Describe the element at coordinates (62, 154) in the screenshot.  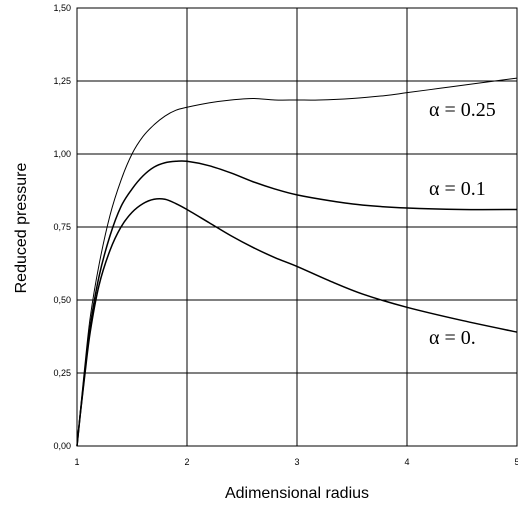
I see `y-tick-label: 1,00` at that location.